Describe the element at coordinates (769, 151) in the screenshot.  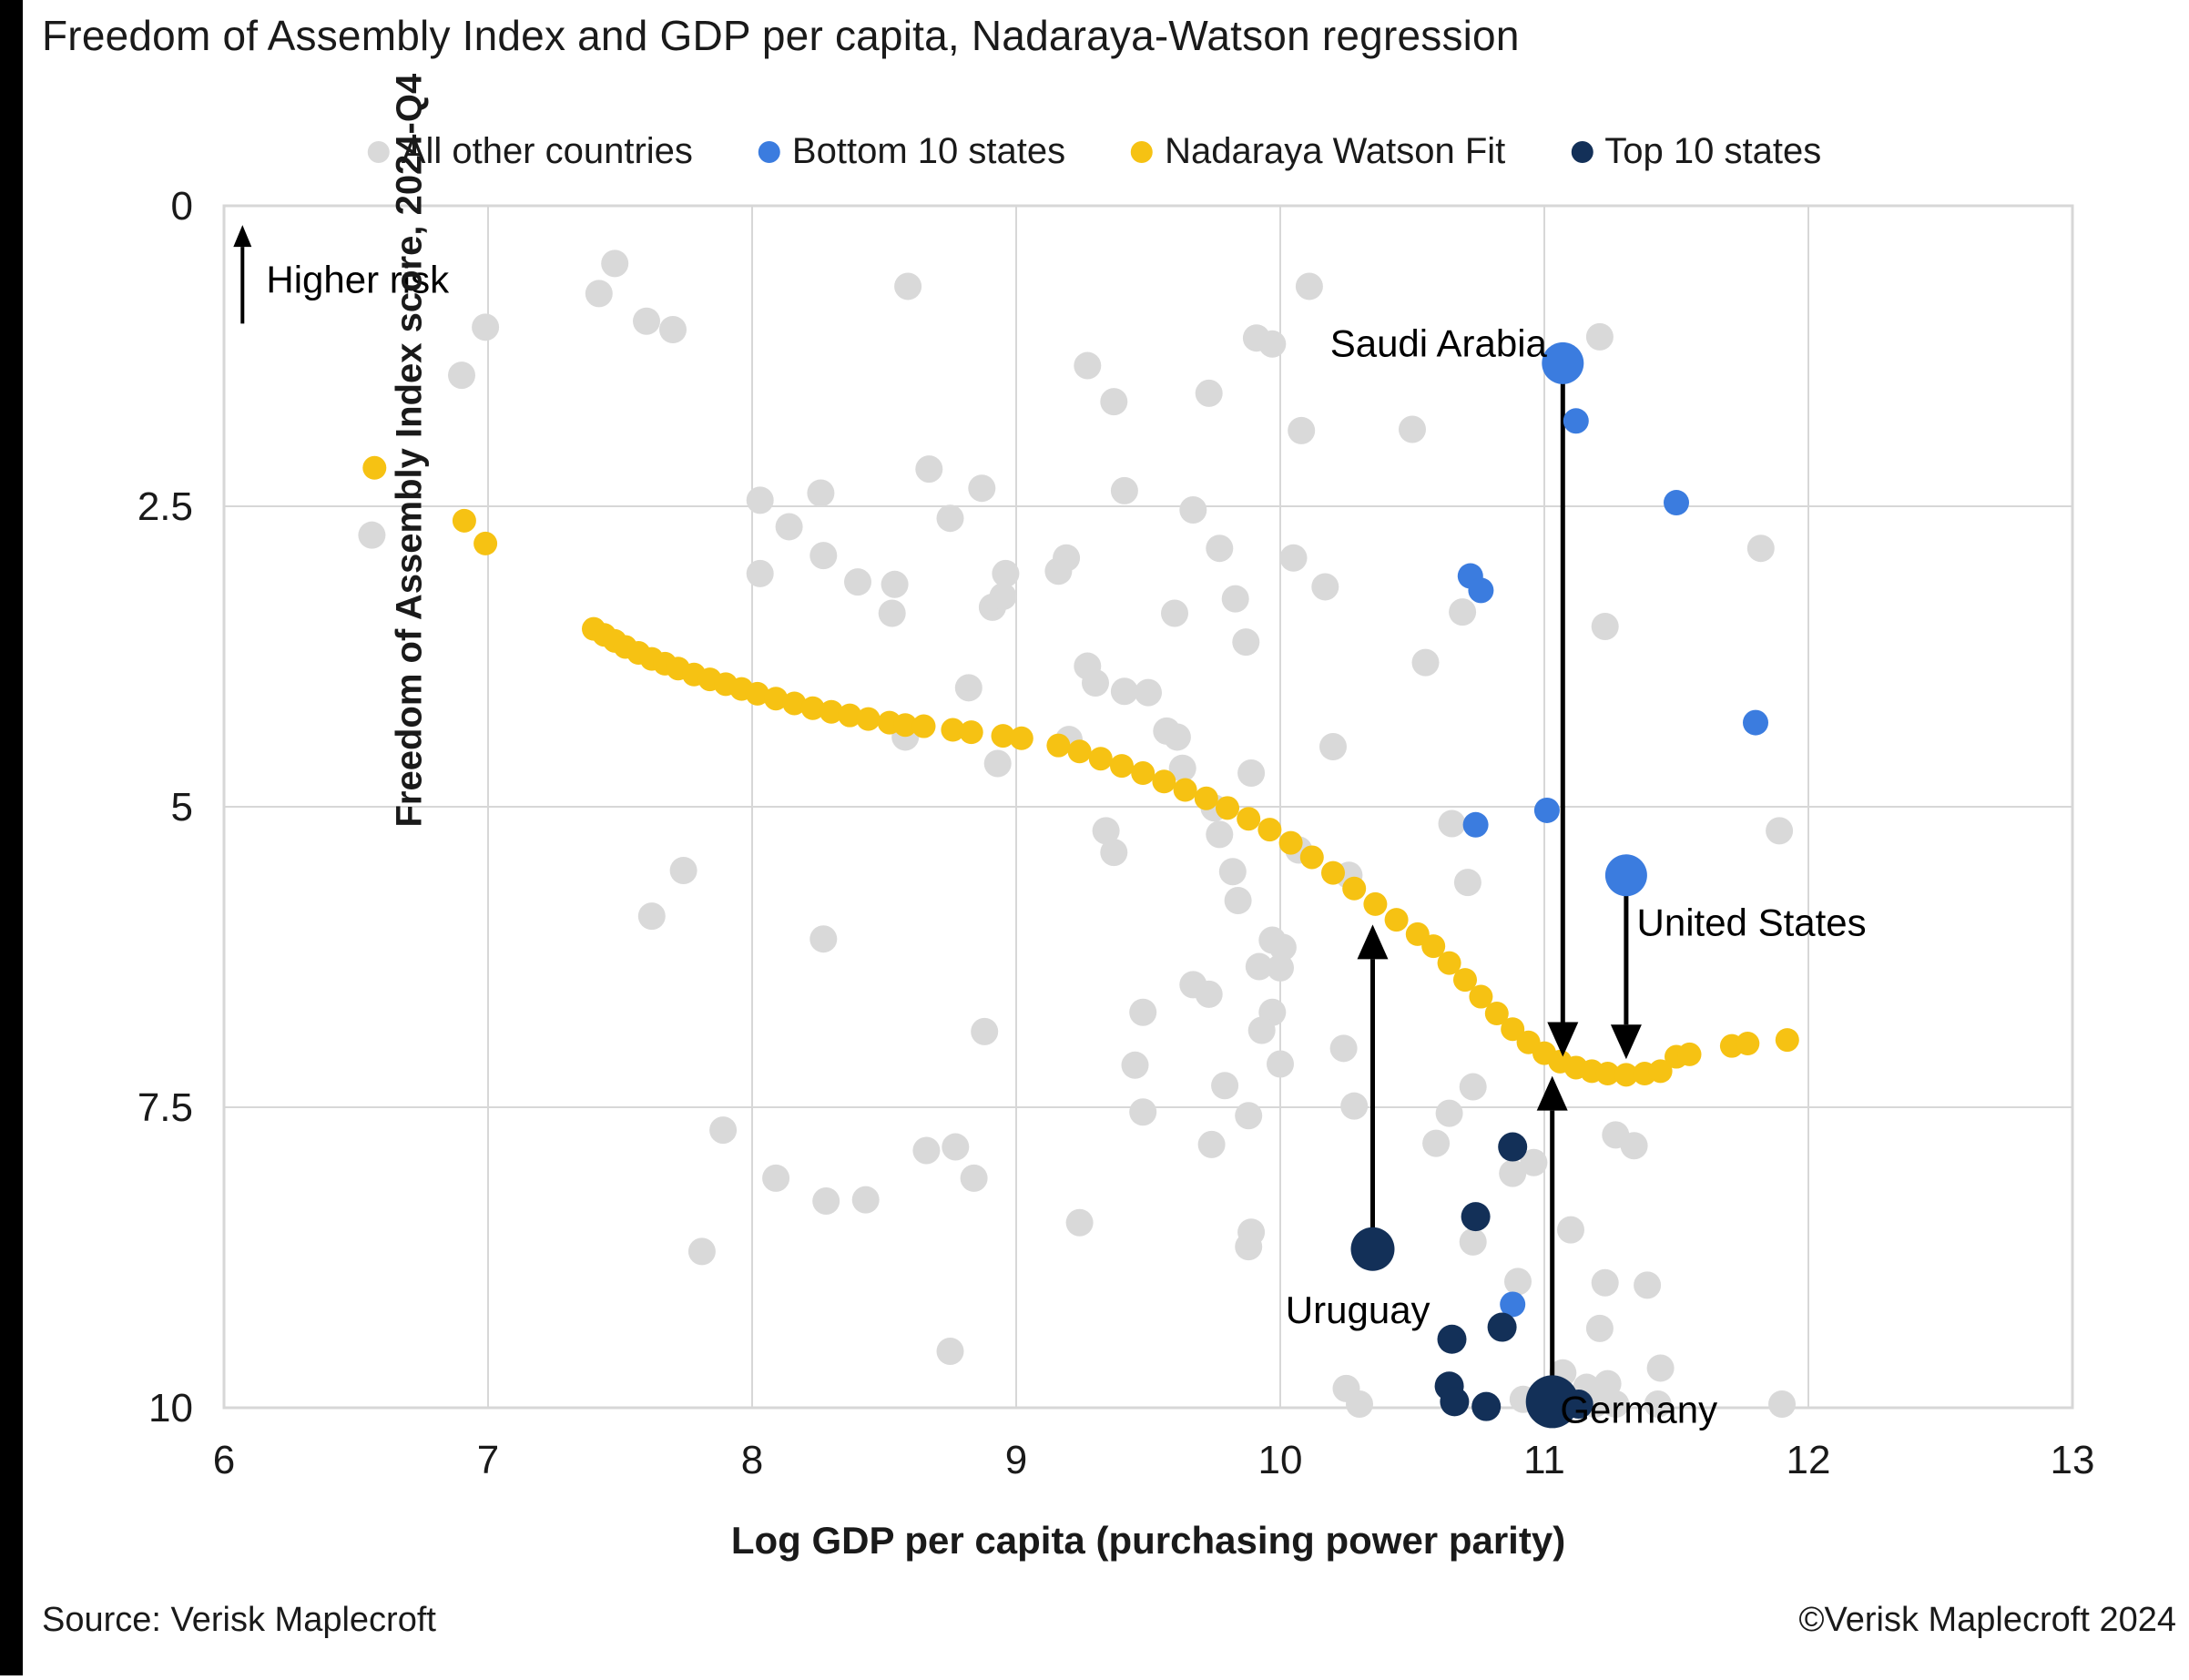
I see `legend-dot-blue` at that location.